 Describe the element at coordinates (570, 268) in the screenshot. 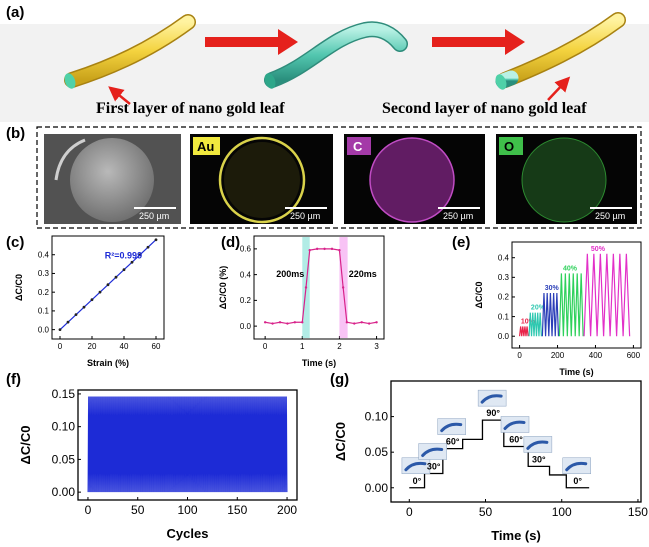

I see `series-label: 40%` at that location.